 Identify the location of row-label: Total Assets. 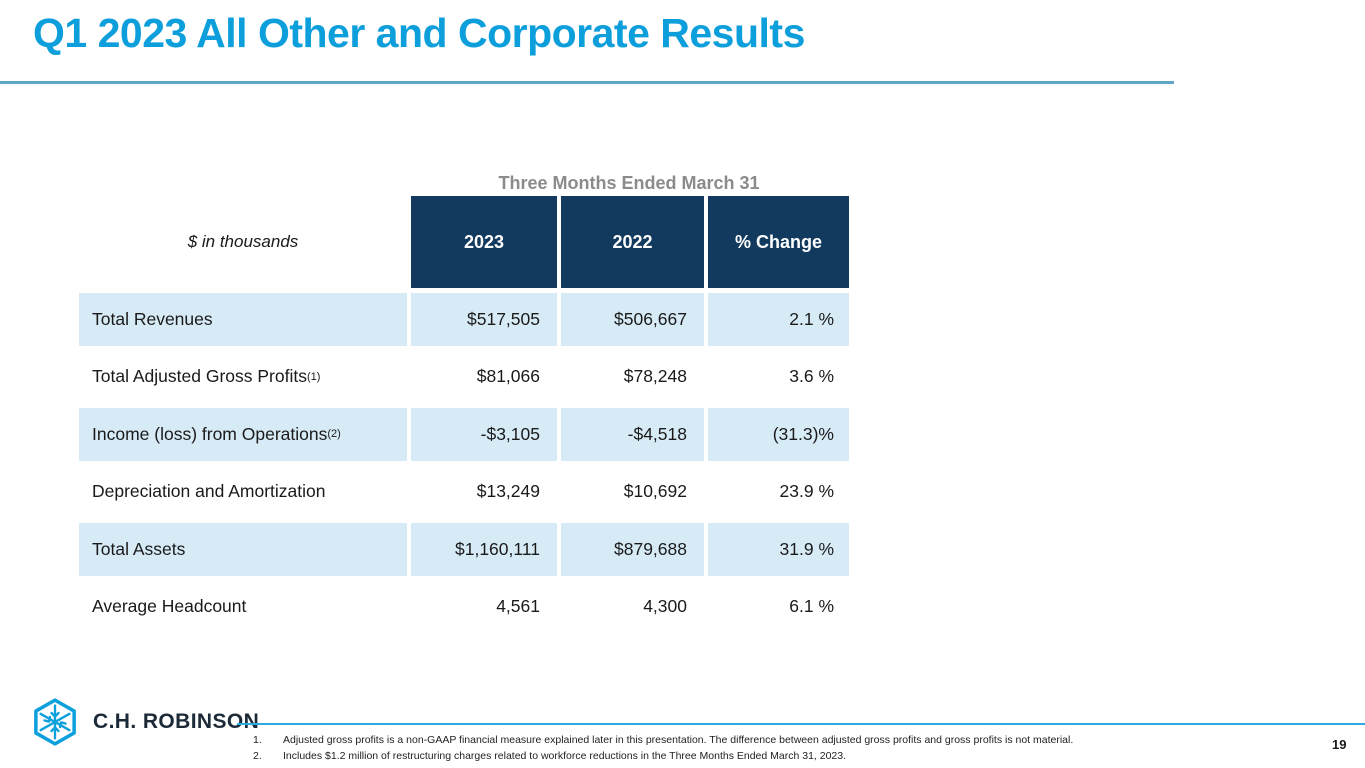
(243, 549).